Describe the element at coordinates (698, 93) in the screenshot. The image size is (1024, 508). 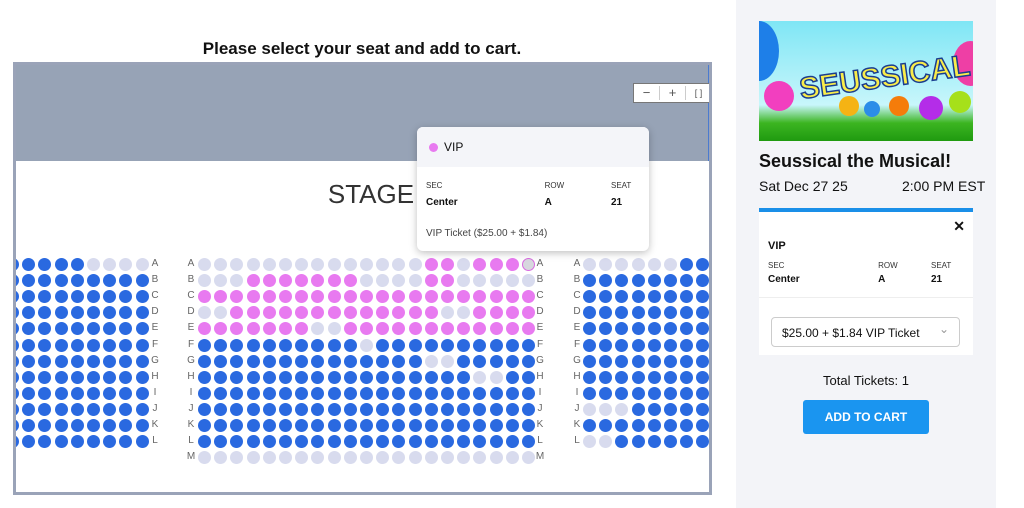
I see `fit-view-button: [ ]` at that location.